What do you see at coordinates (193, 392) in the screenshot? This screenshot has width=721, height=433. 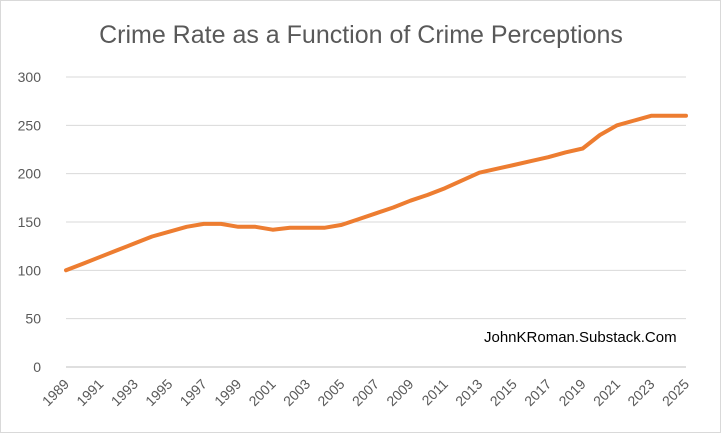 I see `x-tick-label: 1997` at bounding box center [193, 392].